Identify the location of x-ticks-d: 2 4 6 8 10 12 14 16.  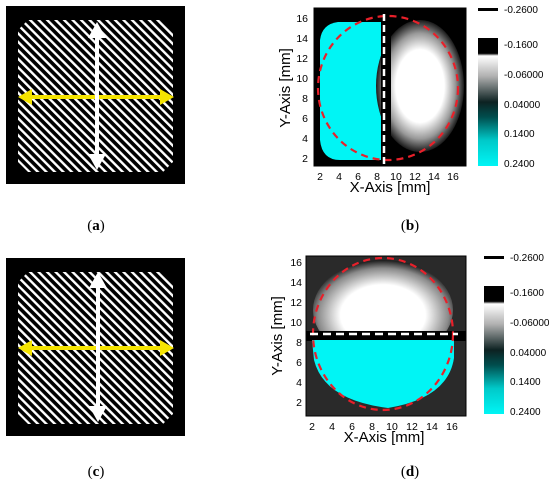
(383, 427).